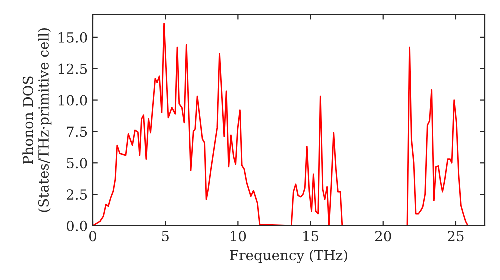  What do you see at coordinates (37, 120) in the screenshot?
I see `y-axis-title: Phonon DOS (States/THz·primitive cell)` at bounding box center [37, 120].